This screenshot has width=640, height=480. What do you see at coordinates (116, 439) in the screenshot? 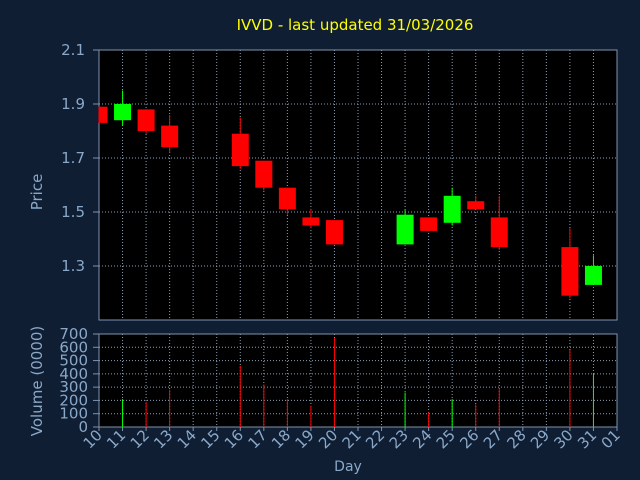
I see `x-tick-label: 11` at bounding box center [116, 439].